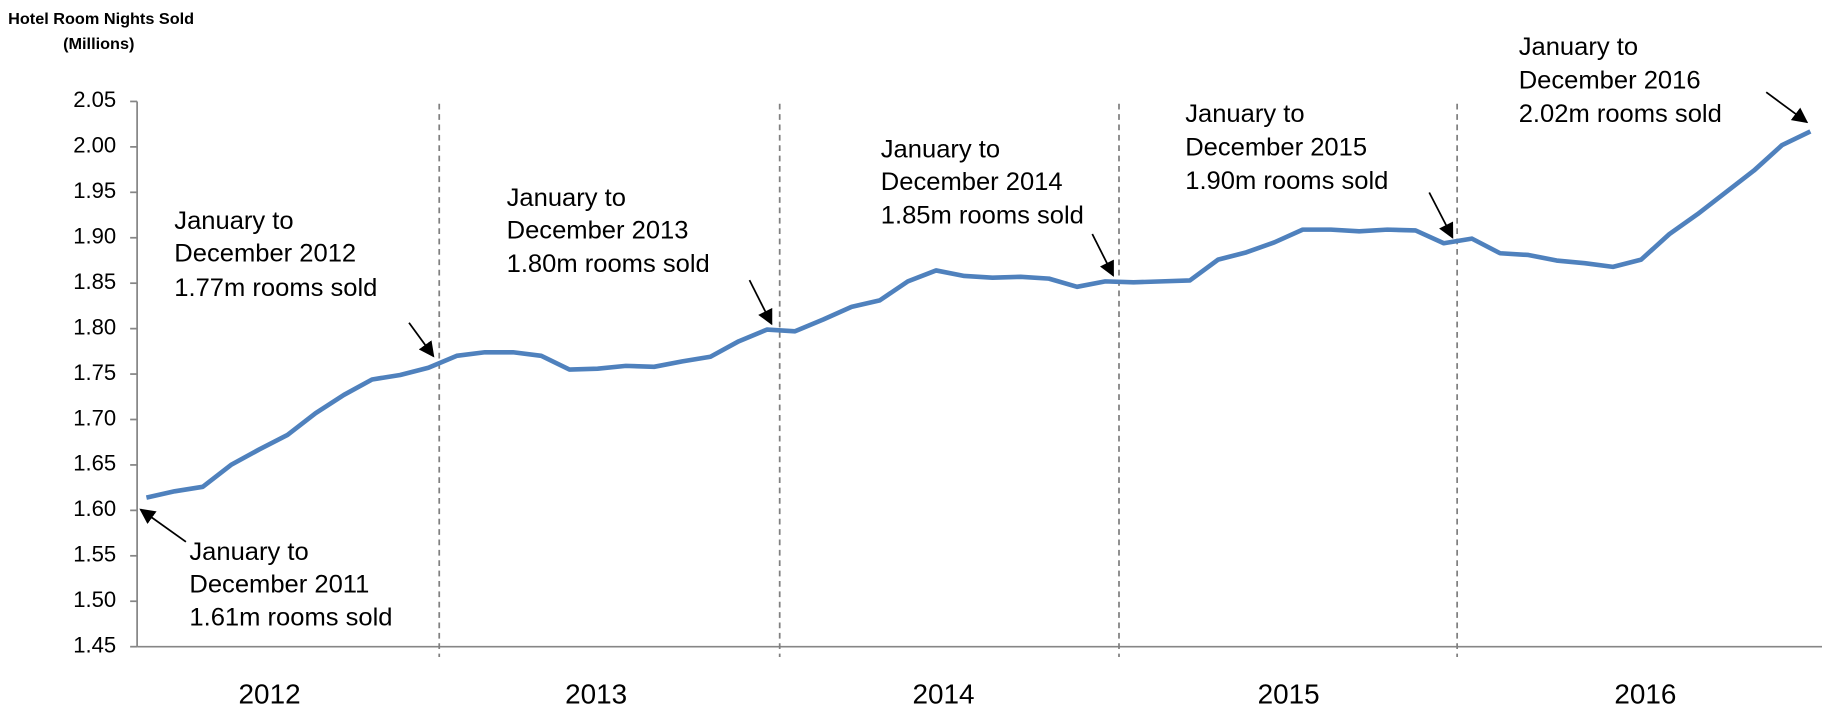 The height and width of the screenshot is (717, 1822). What do you see at coordinates (94, 463) in the screenshot?
I see `y-tick-label: 1.65` at bounding box center [94, 463].